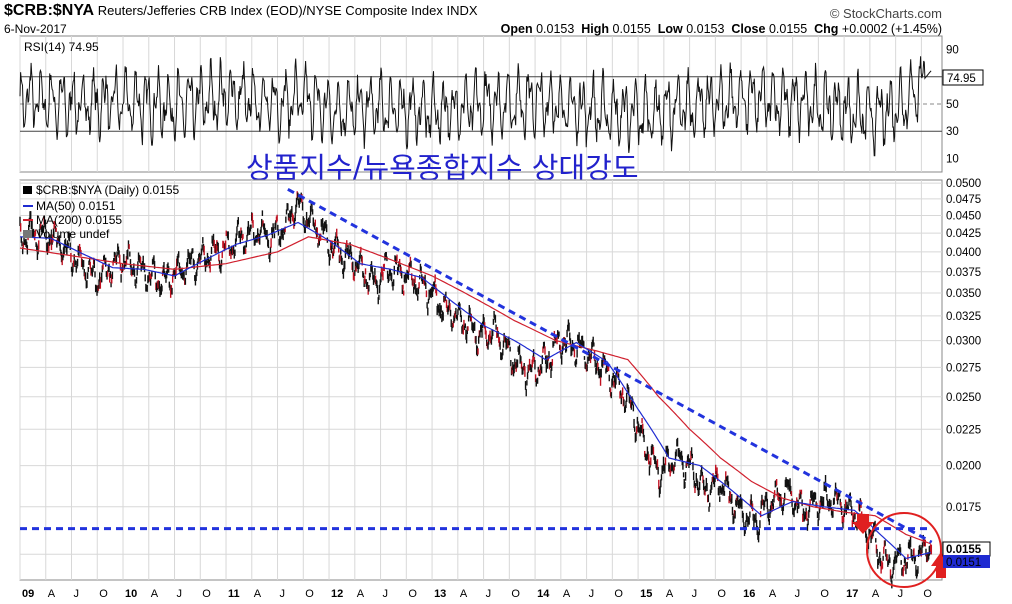 This screenshot has width=1012, height=604. I want to click on open-value: 0.0153, so click(555, 29).